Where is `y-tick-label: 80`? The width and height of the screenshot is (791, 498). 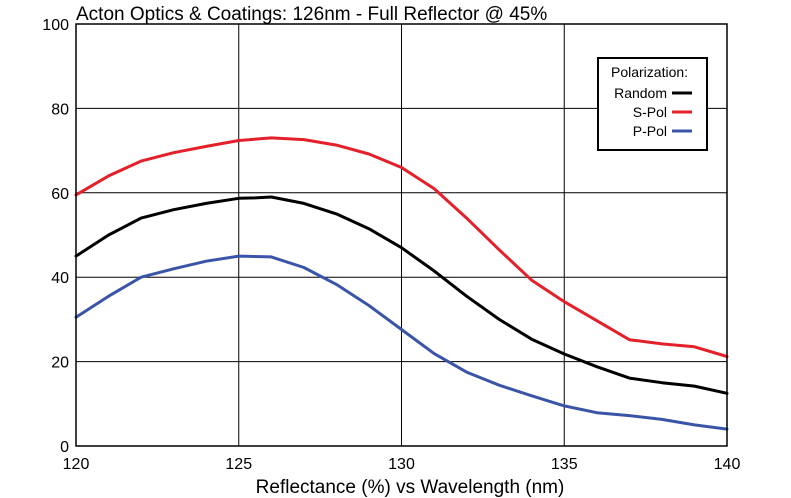
y-tick-label: 80 is located at coordinates (60, 109).